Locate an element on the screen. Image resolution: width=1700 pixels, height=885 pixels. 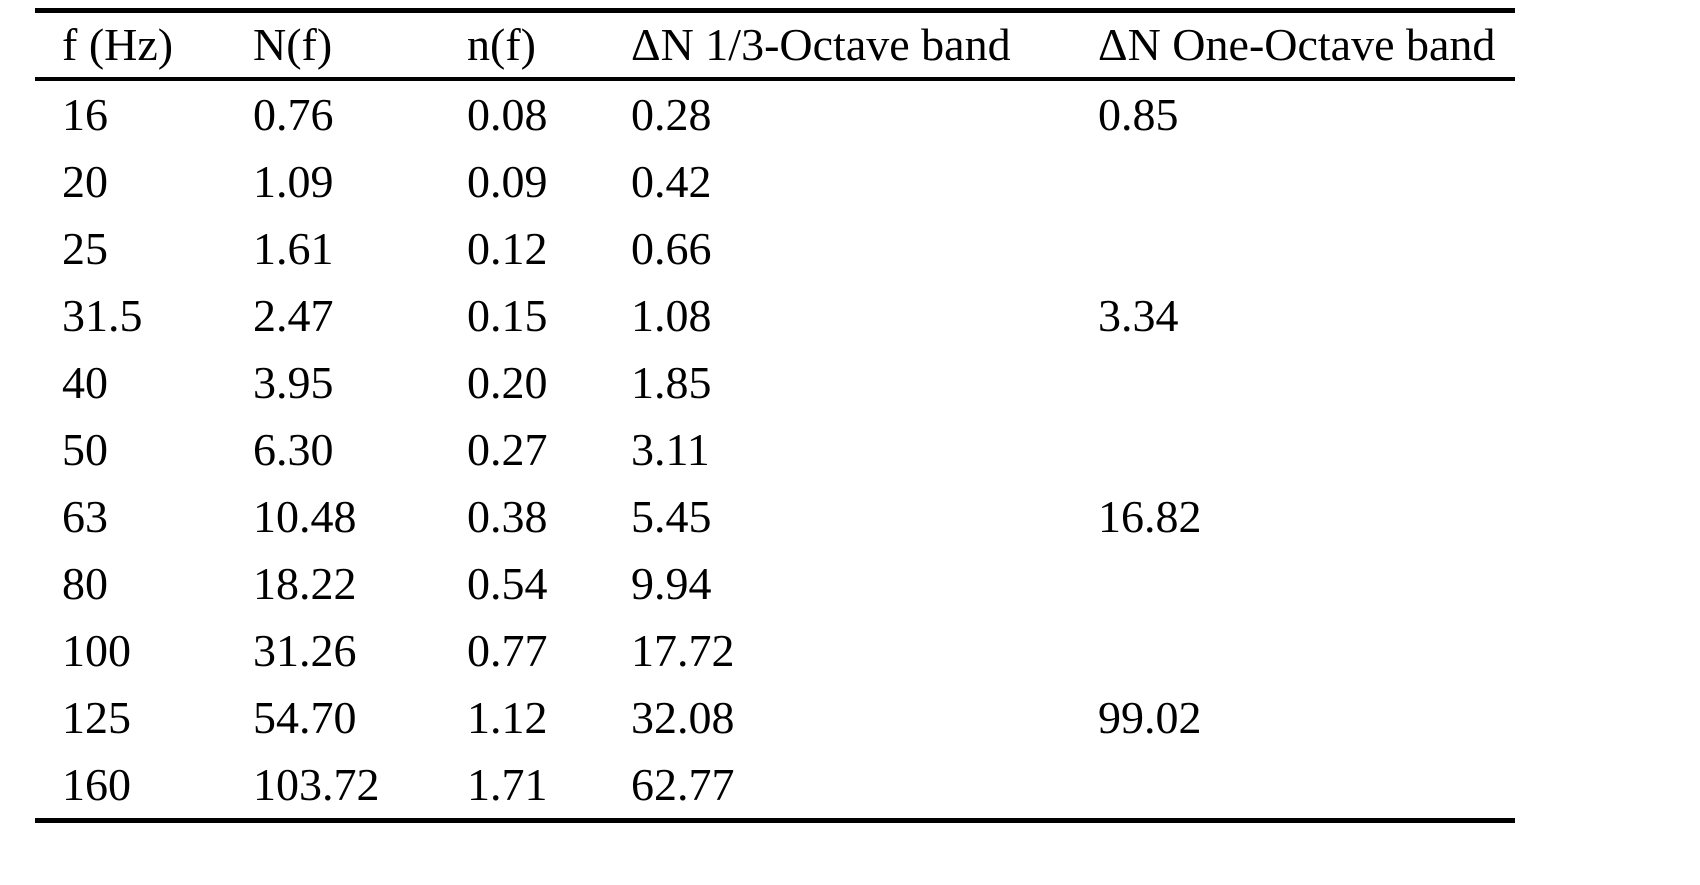
column-header: n(f) is located at coordinates (549, 45).